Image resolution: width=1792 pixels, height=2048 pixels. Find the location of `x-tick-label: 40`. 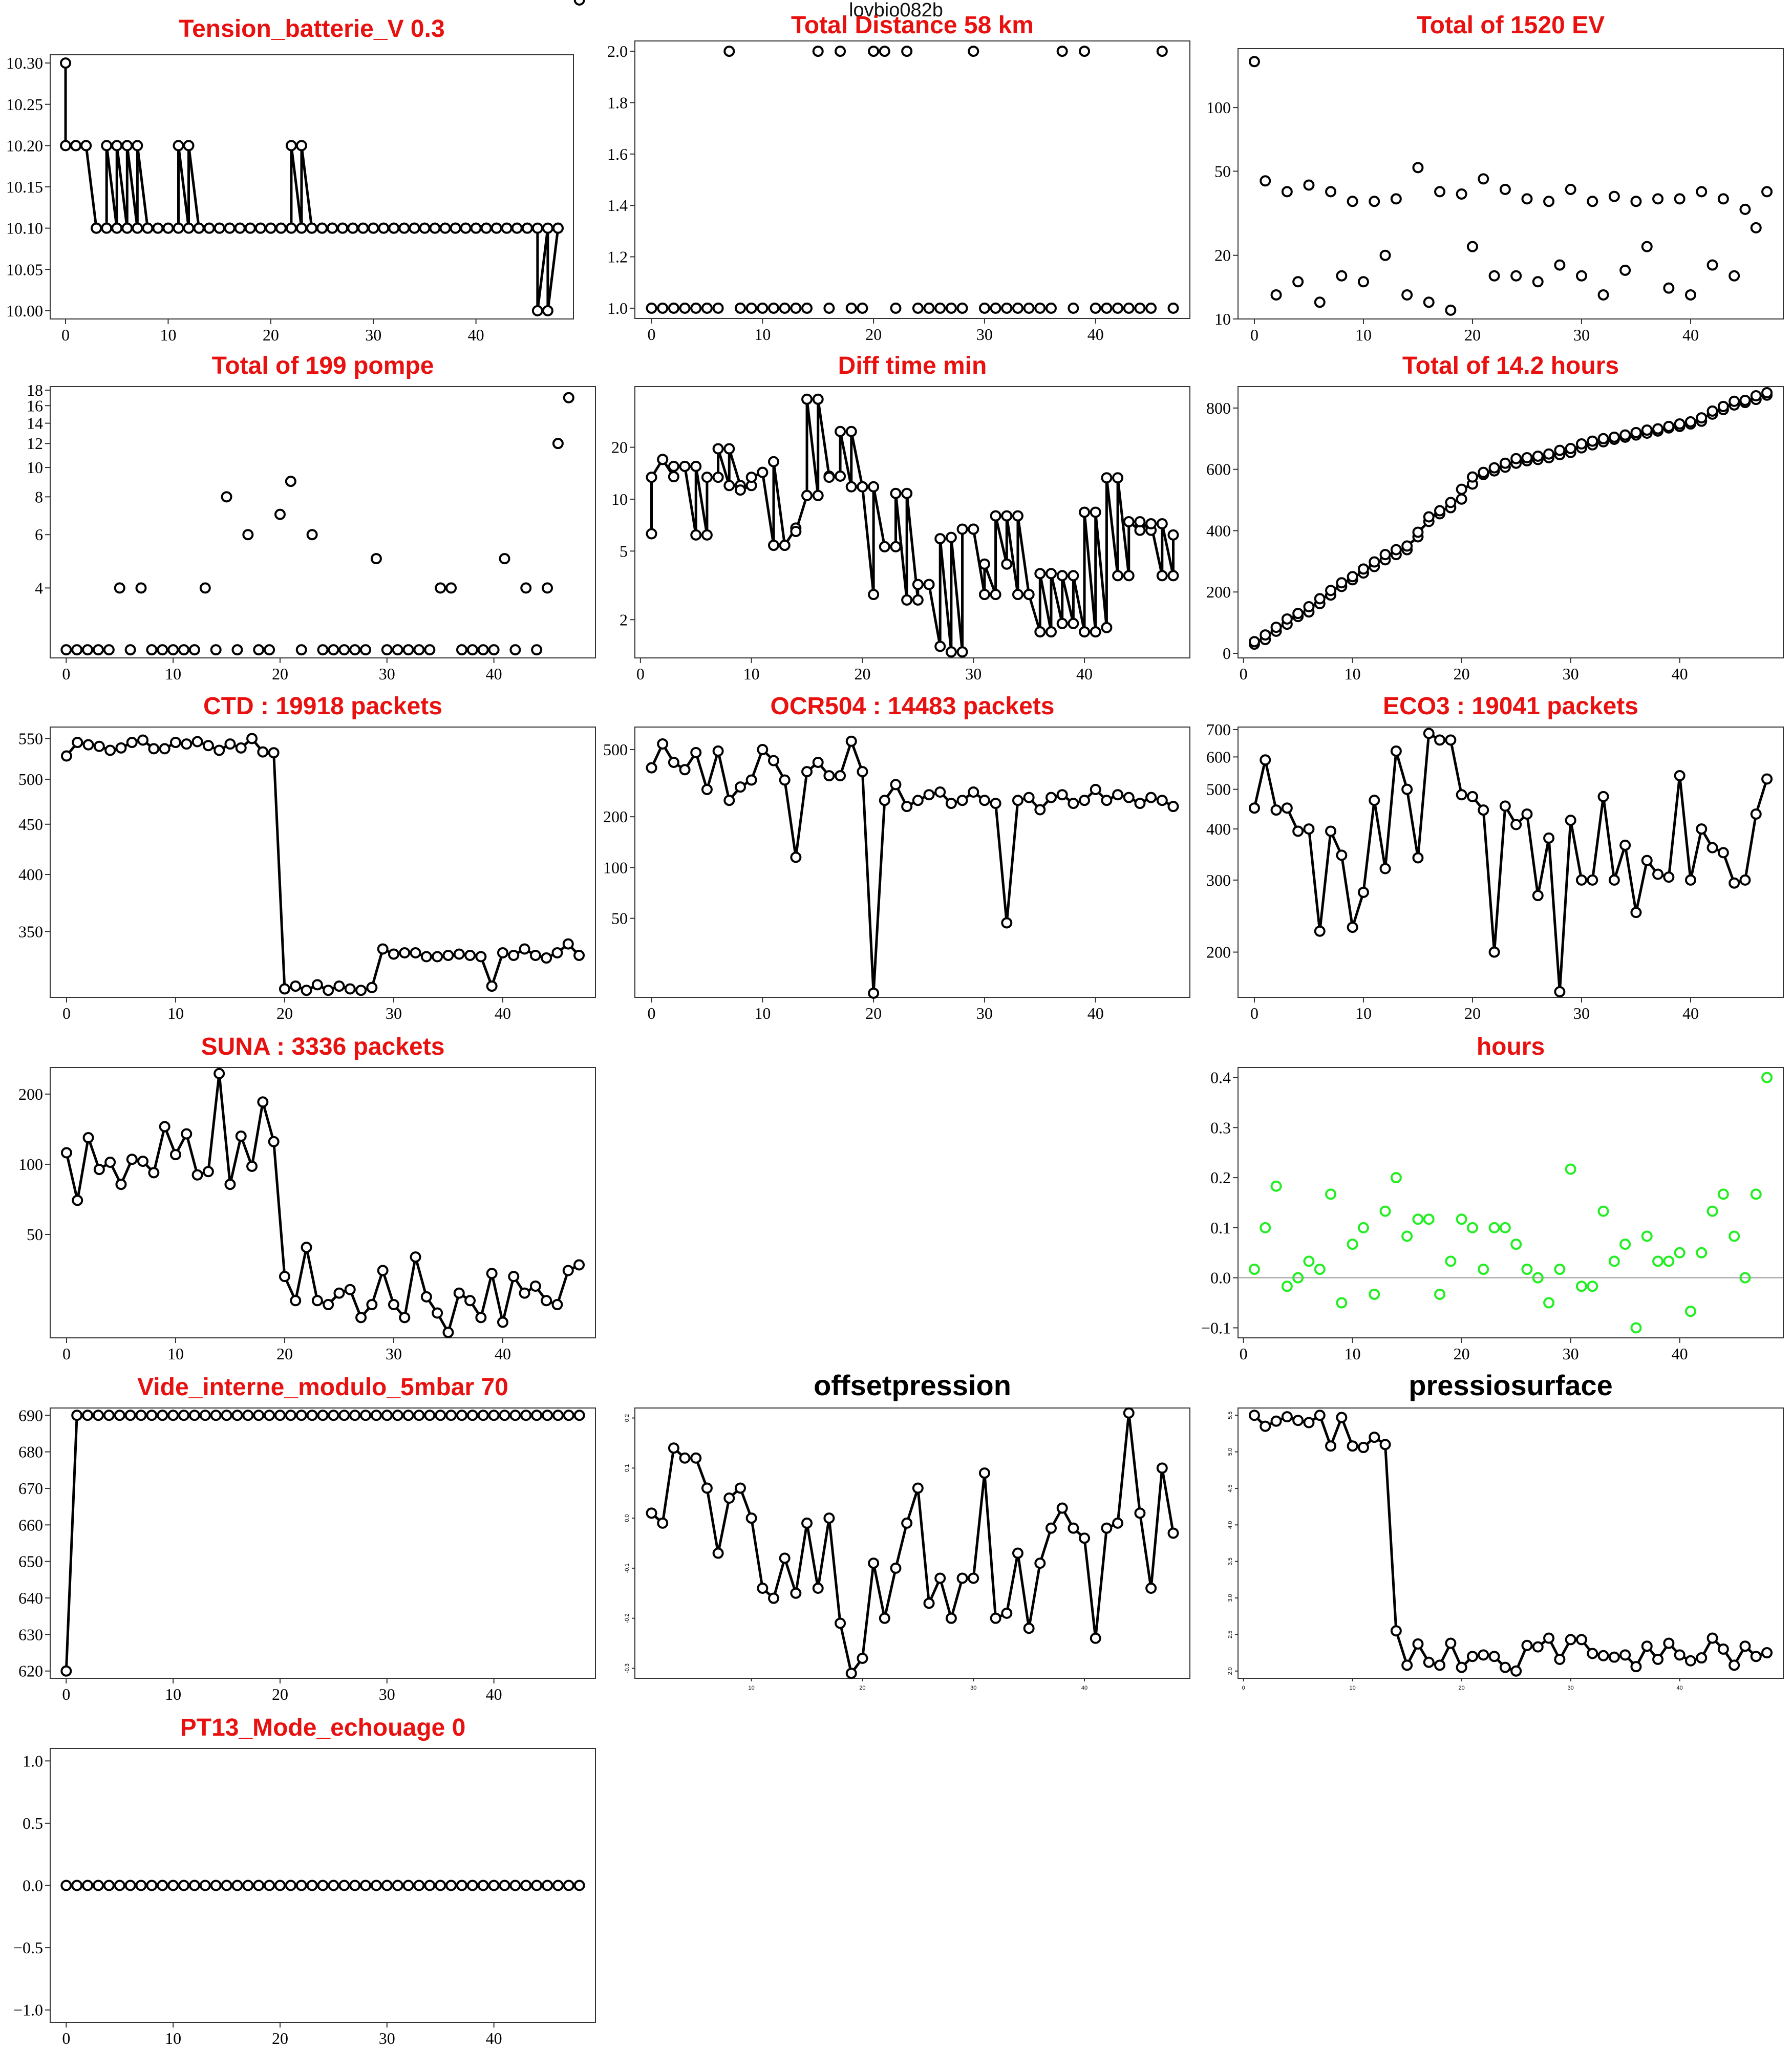

x-tick-label: 40 is located at coordinates (494, 1694).